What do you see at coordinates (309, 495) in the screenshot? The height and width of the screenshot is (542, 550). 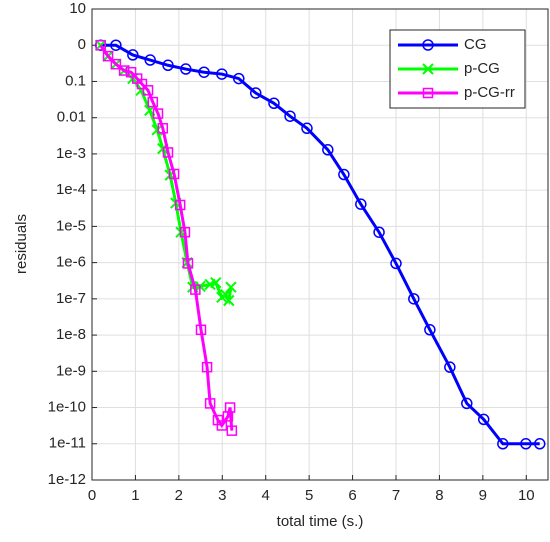 I see `x-tick-label: 5` at bounding box center [309, 495].